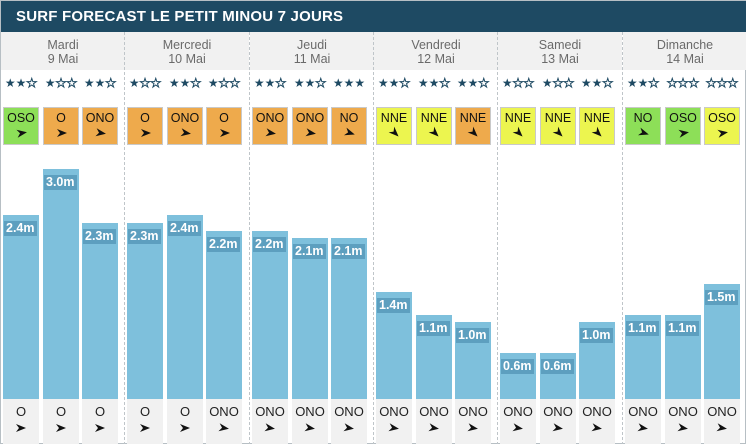 This screenshot has width=746, height=444. What do you see at coordinates (270, 315) in the screenshot?
I see `wave-height-bar: 2.2m` at bounding box center [270, 315].